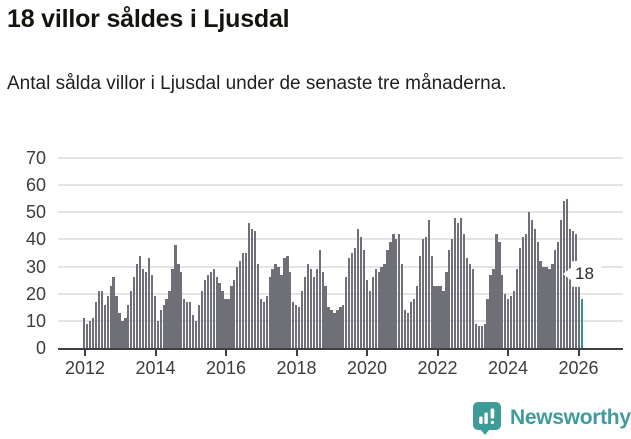 This screenshot has width=631, height=439. I want to click on y-tick-label: 0, so click(40, 348).